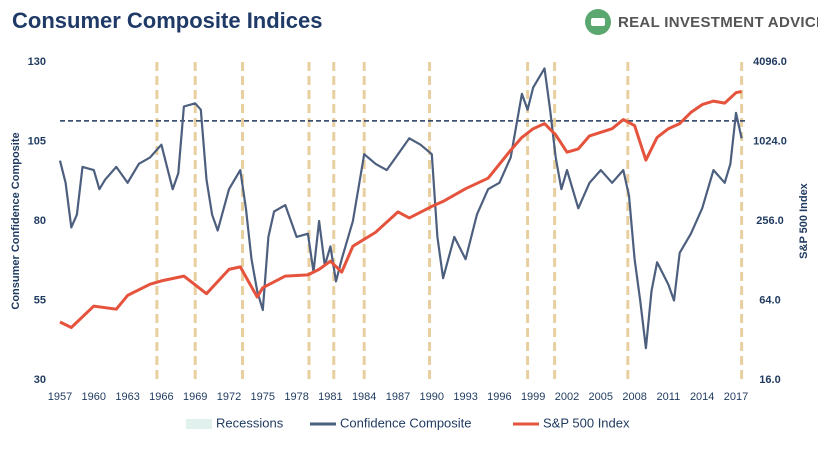 The height and width of the screenshot is (453, 818). What do you see at coordinates (406, 422) in the screenshot?
I see `legend-label: Confidence Composite` at bounding box center [406, 422].